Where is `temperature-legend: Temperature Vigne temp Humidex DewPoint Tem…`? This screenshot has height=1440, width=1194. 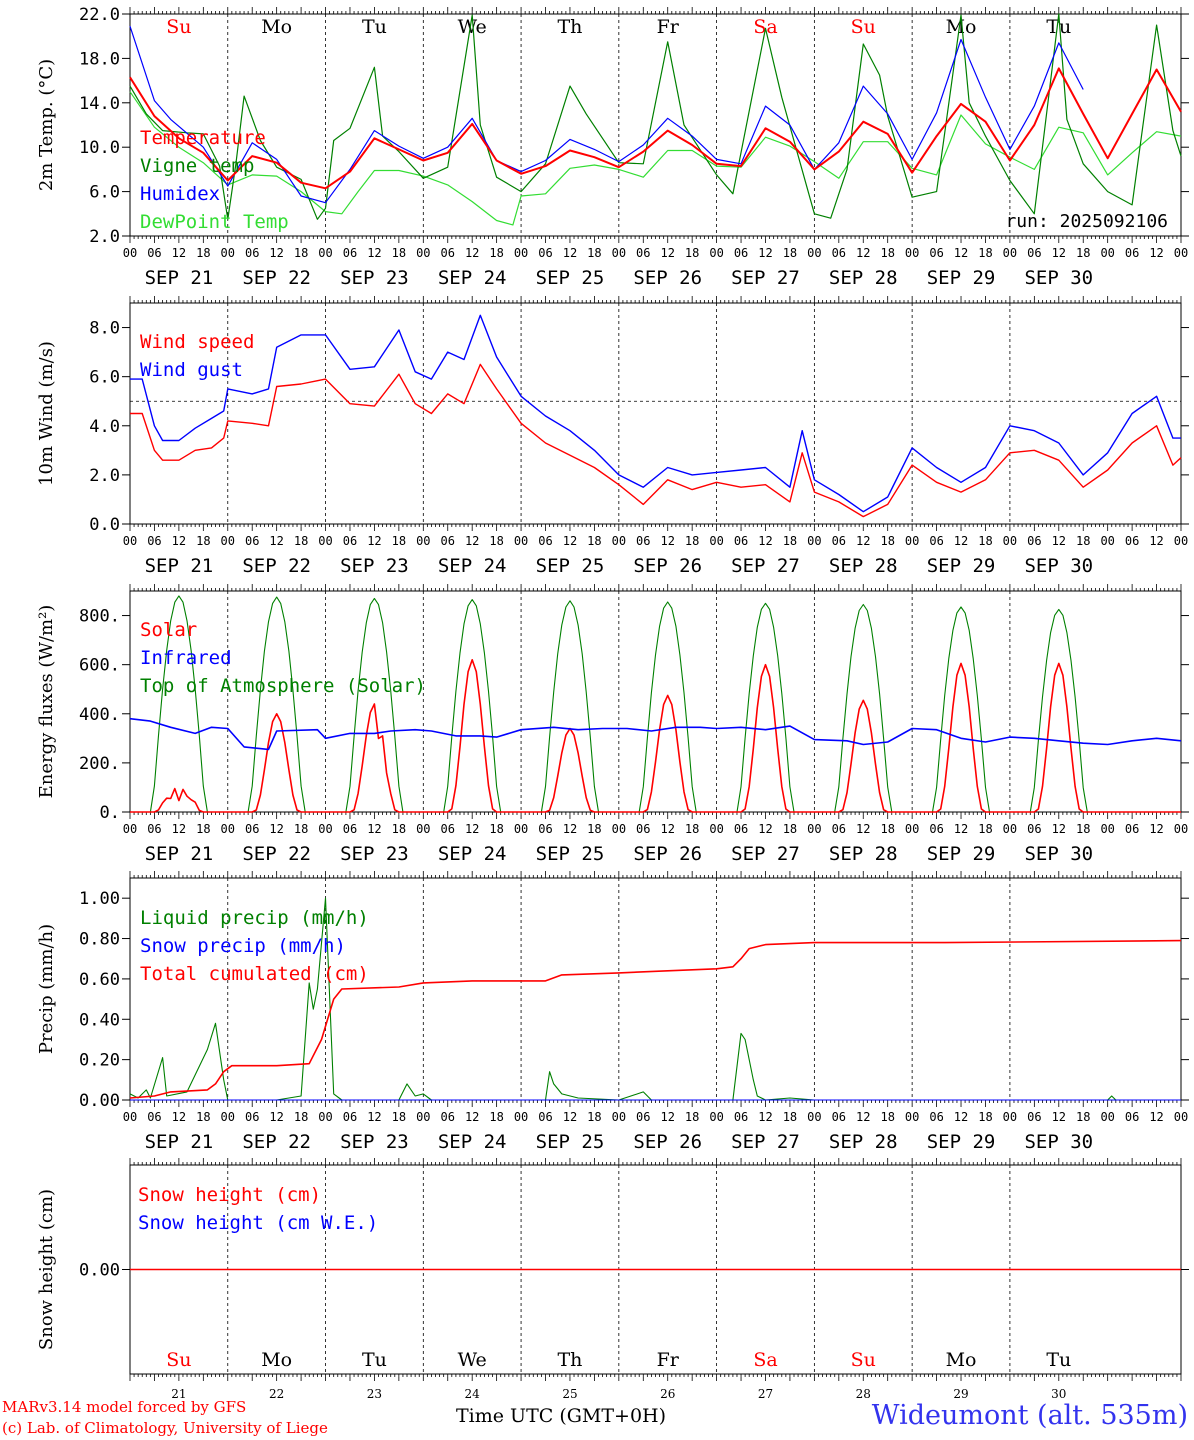 temperature-legend: Temperature Vigne temp Humidex DewPoint Tem… is located at coordinates (214, 180).